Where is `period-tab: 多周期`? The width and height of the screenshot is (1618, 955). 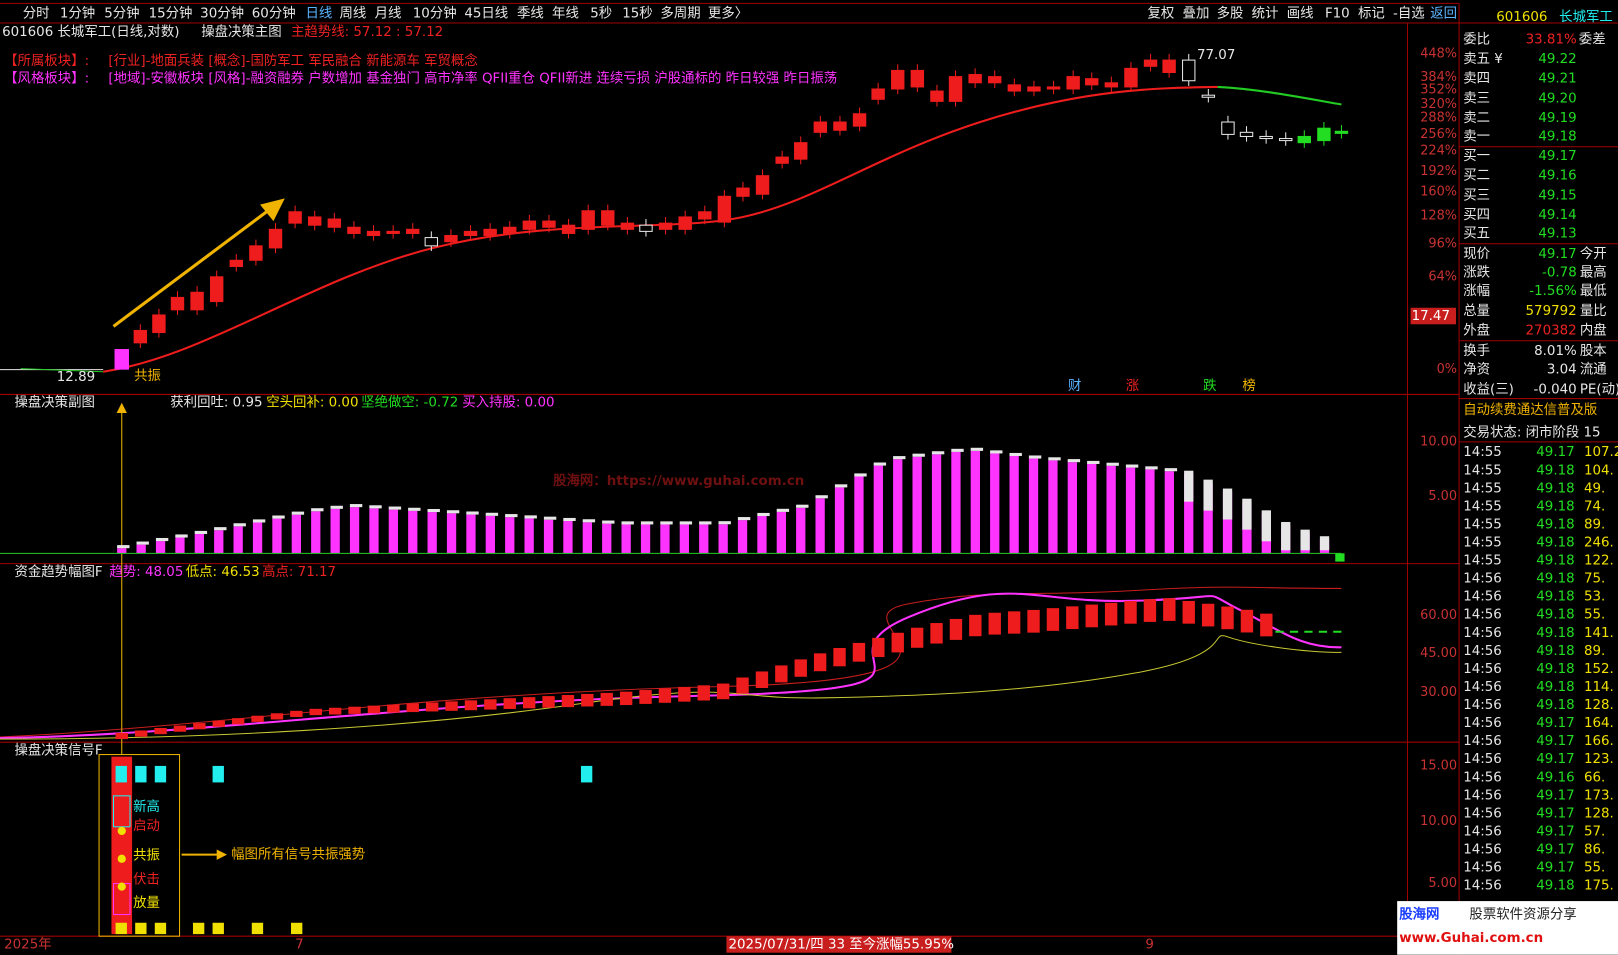
period-tab: 多周期 is located at coordinates (680, 13).